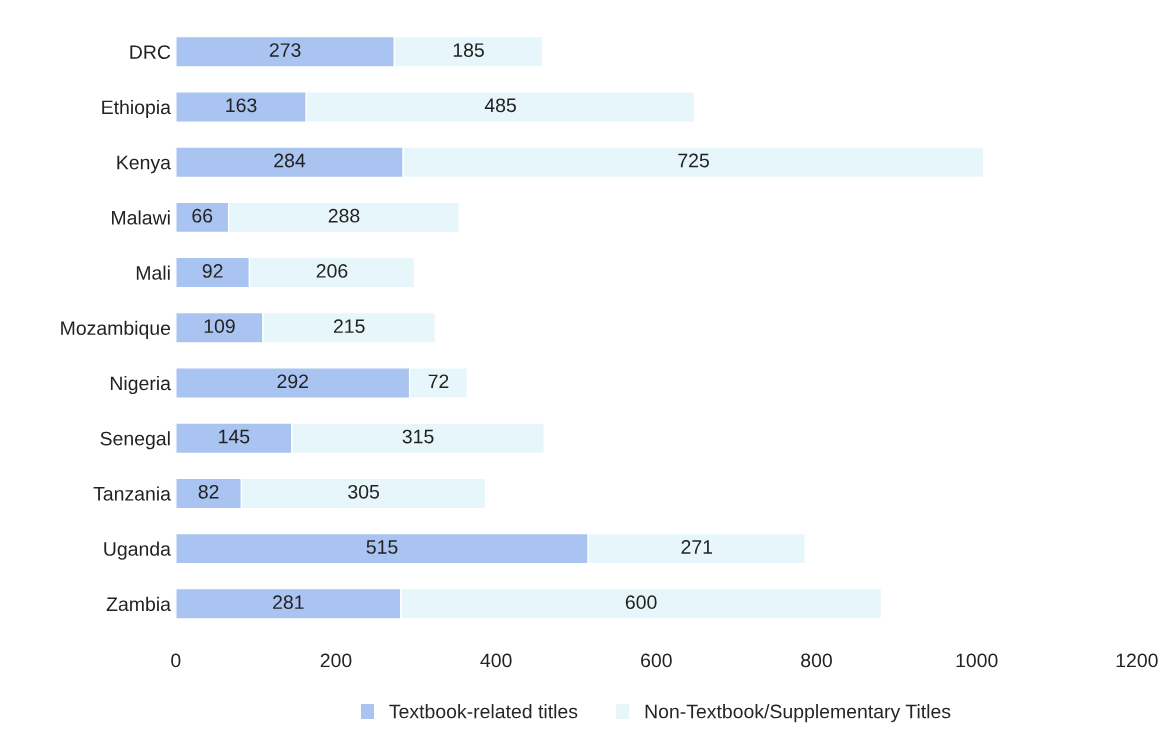  What do you see at coordinates (364, 491) in the screenshot?
I see `data-label: 305` at bounding box center [364, 491].